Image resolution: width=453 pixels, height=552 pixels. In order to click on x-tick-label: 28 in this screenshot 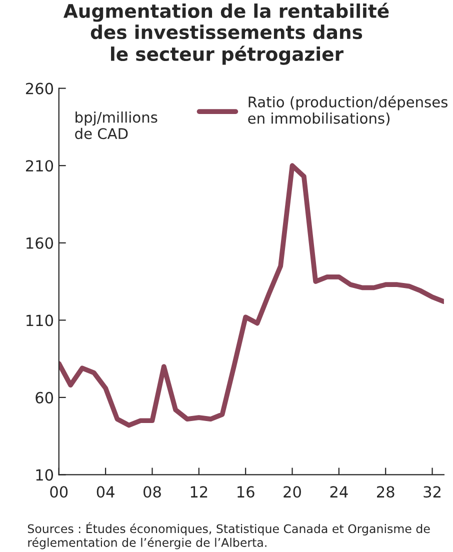, I will do `click(385, 492)`.